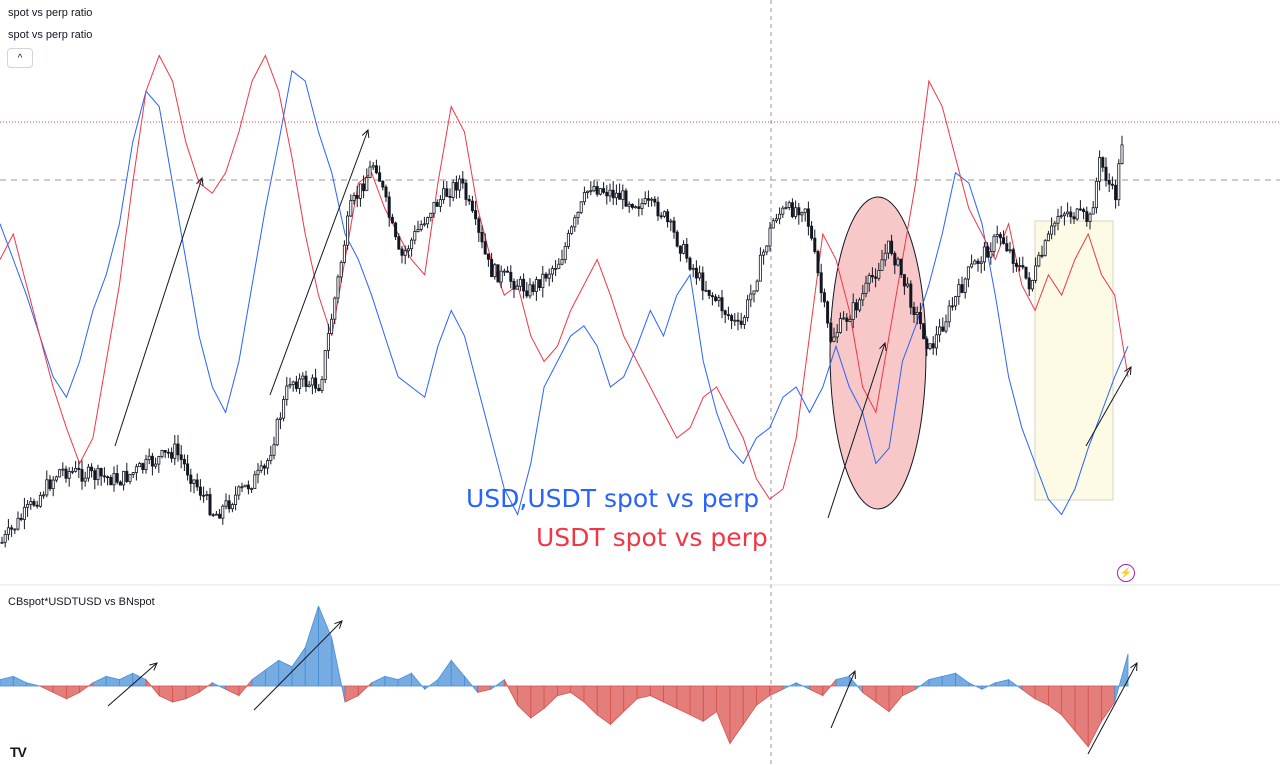 This screenshot has height=765, width=1280. I want to click on annotation-red-label: USDT spot vs perp, so click(652, 537).